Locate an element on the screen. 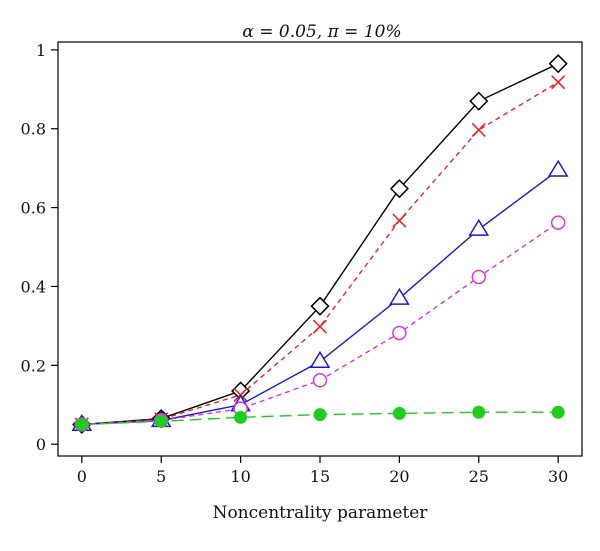 The width and height of the screenshot is (600, 551). y-tick-label: 0.2 is located at coordinates (33, 365).